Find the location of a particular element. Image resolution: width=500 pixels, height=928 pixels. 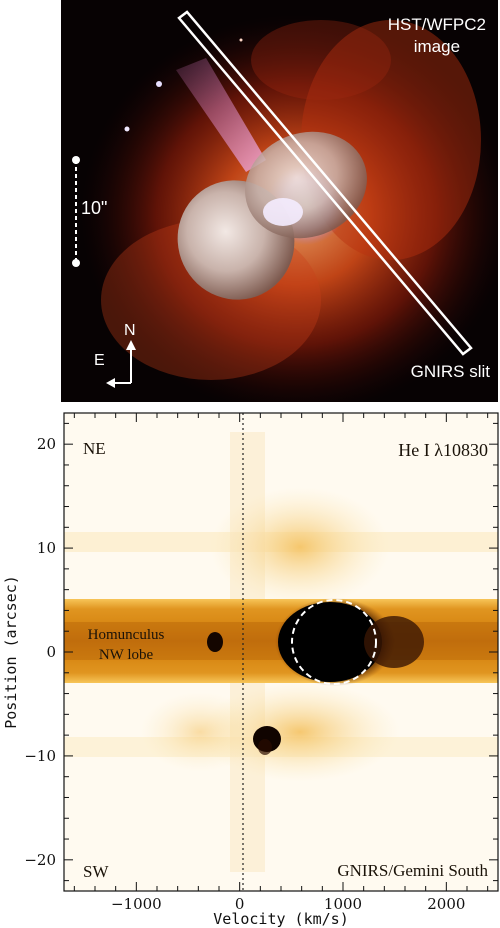

x-tick-label: −1000 is located at coordinates (136, 904).